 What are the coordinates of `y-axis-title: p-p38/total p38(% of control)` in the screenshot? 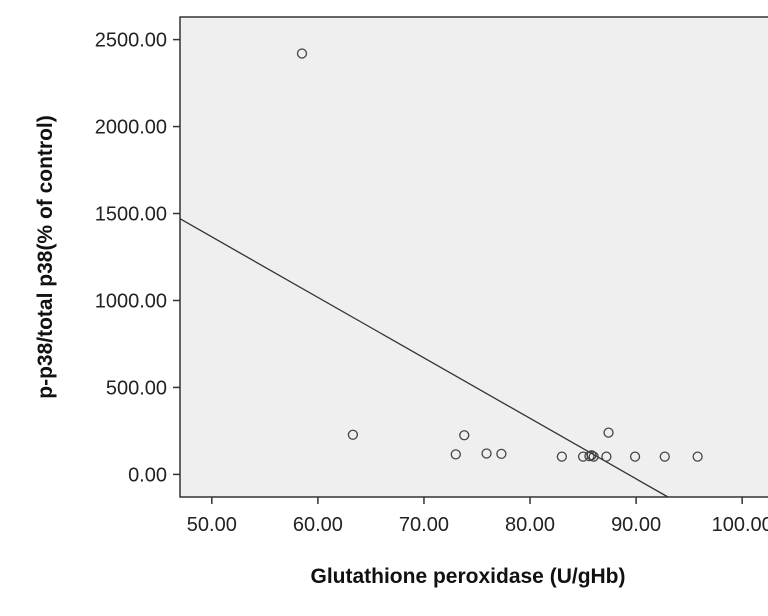 It's located at (45, 257).